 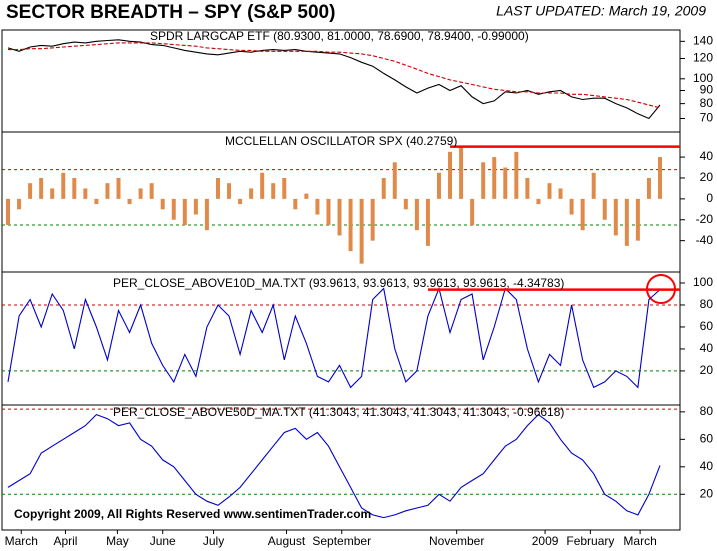 I want to click on x-tick-label: June, so click(x=163, y=541).